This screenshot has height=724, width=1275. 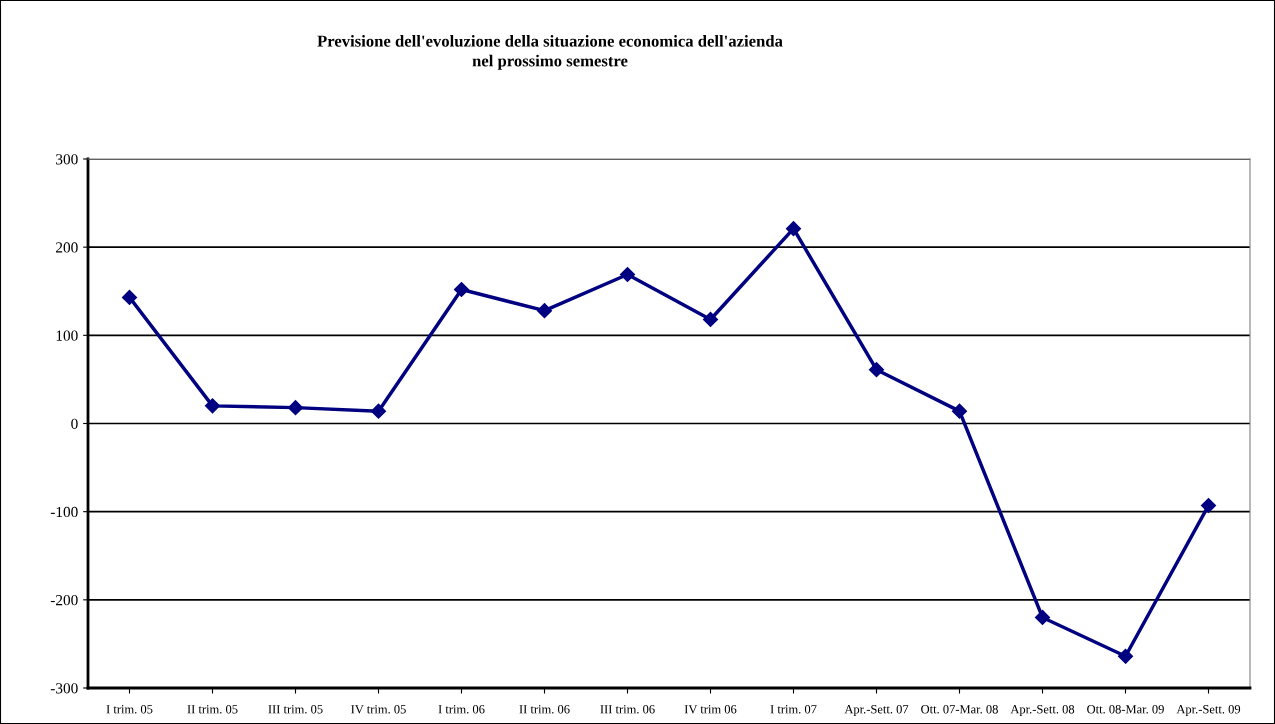 What do you see at coordinates (64, 688) in the screenshot?
I see `y-tick-label: -300` at bounding box center [64, 688].